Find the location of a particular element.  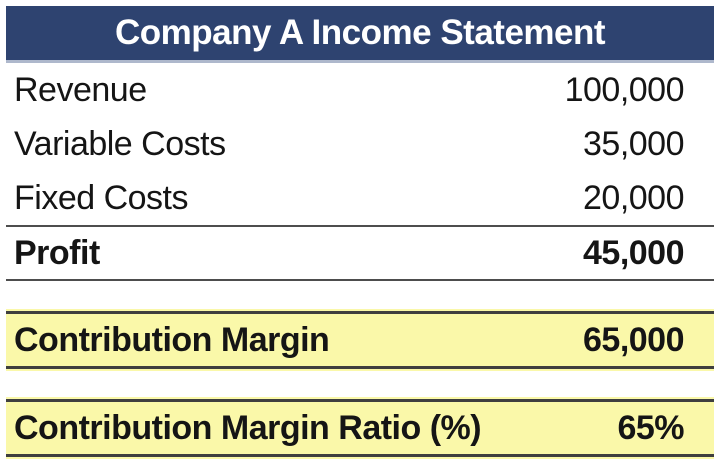

highlight-row-contribution-margin-ratio: Contribution Margin Ratio (%) 65% is located at coordinates (360, 428).